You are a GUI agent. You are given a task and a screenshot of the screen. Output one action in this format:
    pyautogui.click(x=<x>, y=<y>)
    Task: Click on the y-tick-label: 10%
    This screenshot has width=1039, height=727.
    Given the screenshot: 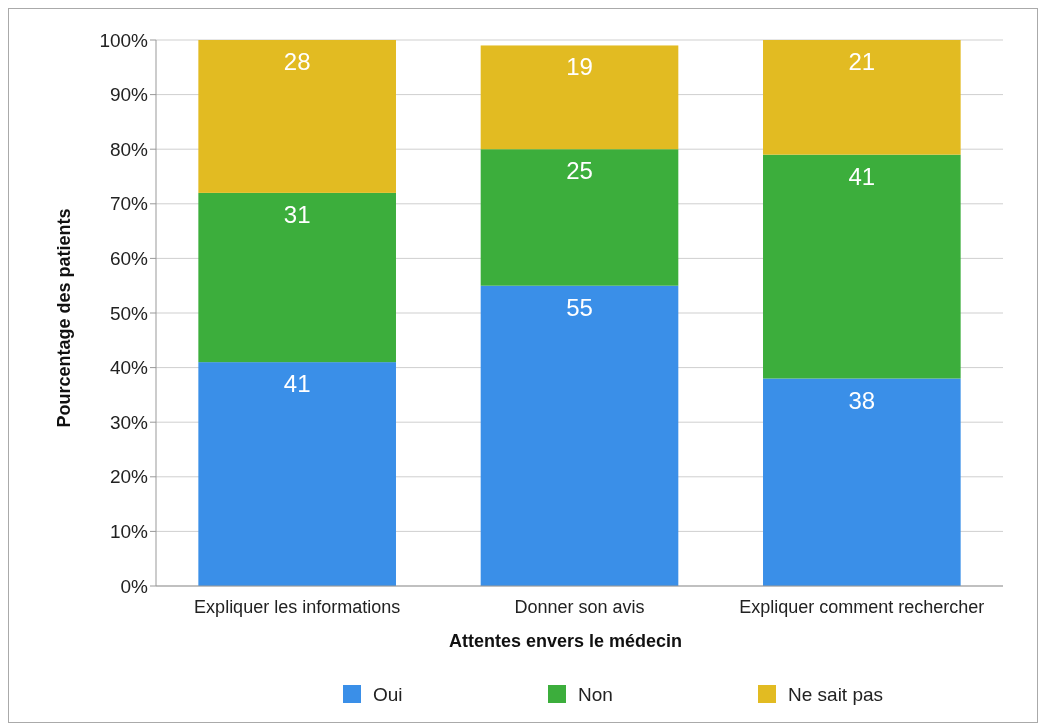 What is the action you would take?
    pyautogui.click(x=129, y=532)
    